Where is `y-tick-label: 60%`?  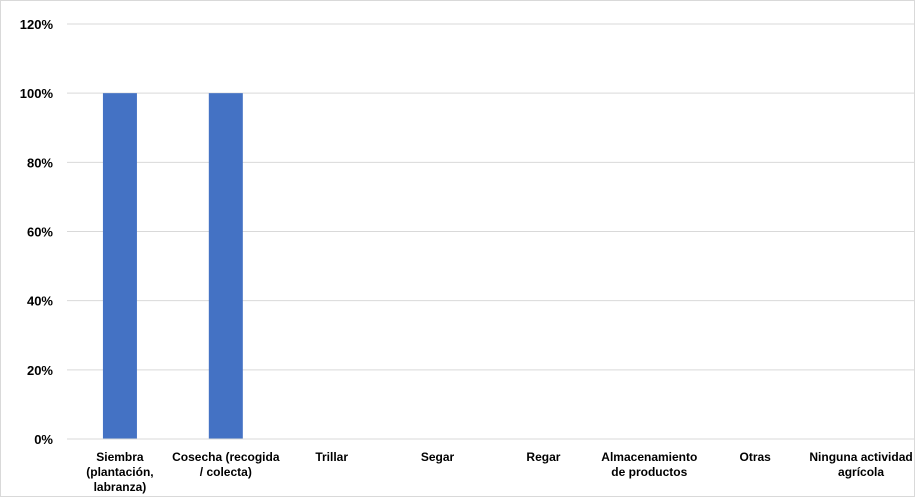 y-tick-label: 60% is located at coordinates (40, 232).